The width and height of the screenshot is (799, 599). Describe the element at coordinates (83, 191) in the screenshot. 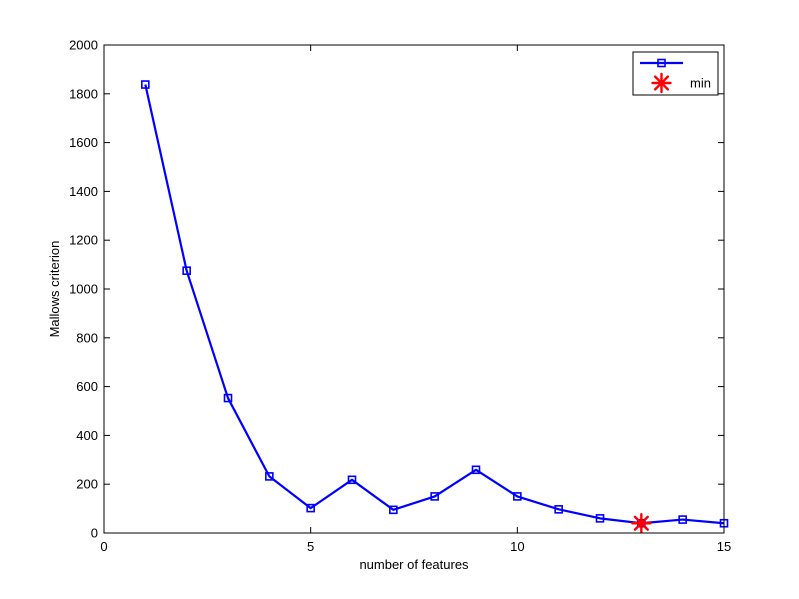

I see `y-tick-label: 1400` at that location.